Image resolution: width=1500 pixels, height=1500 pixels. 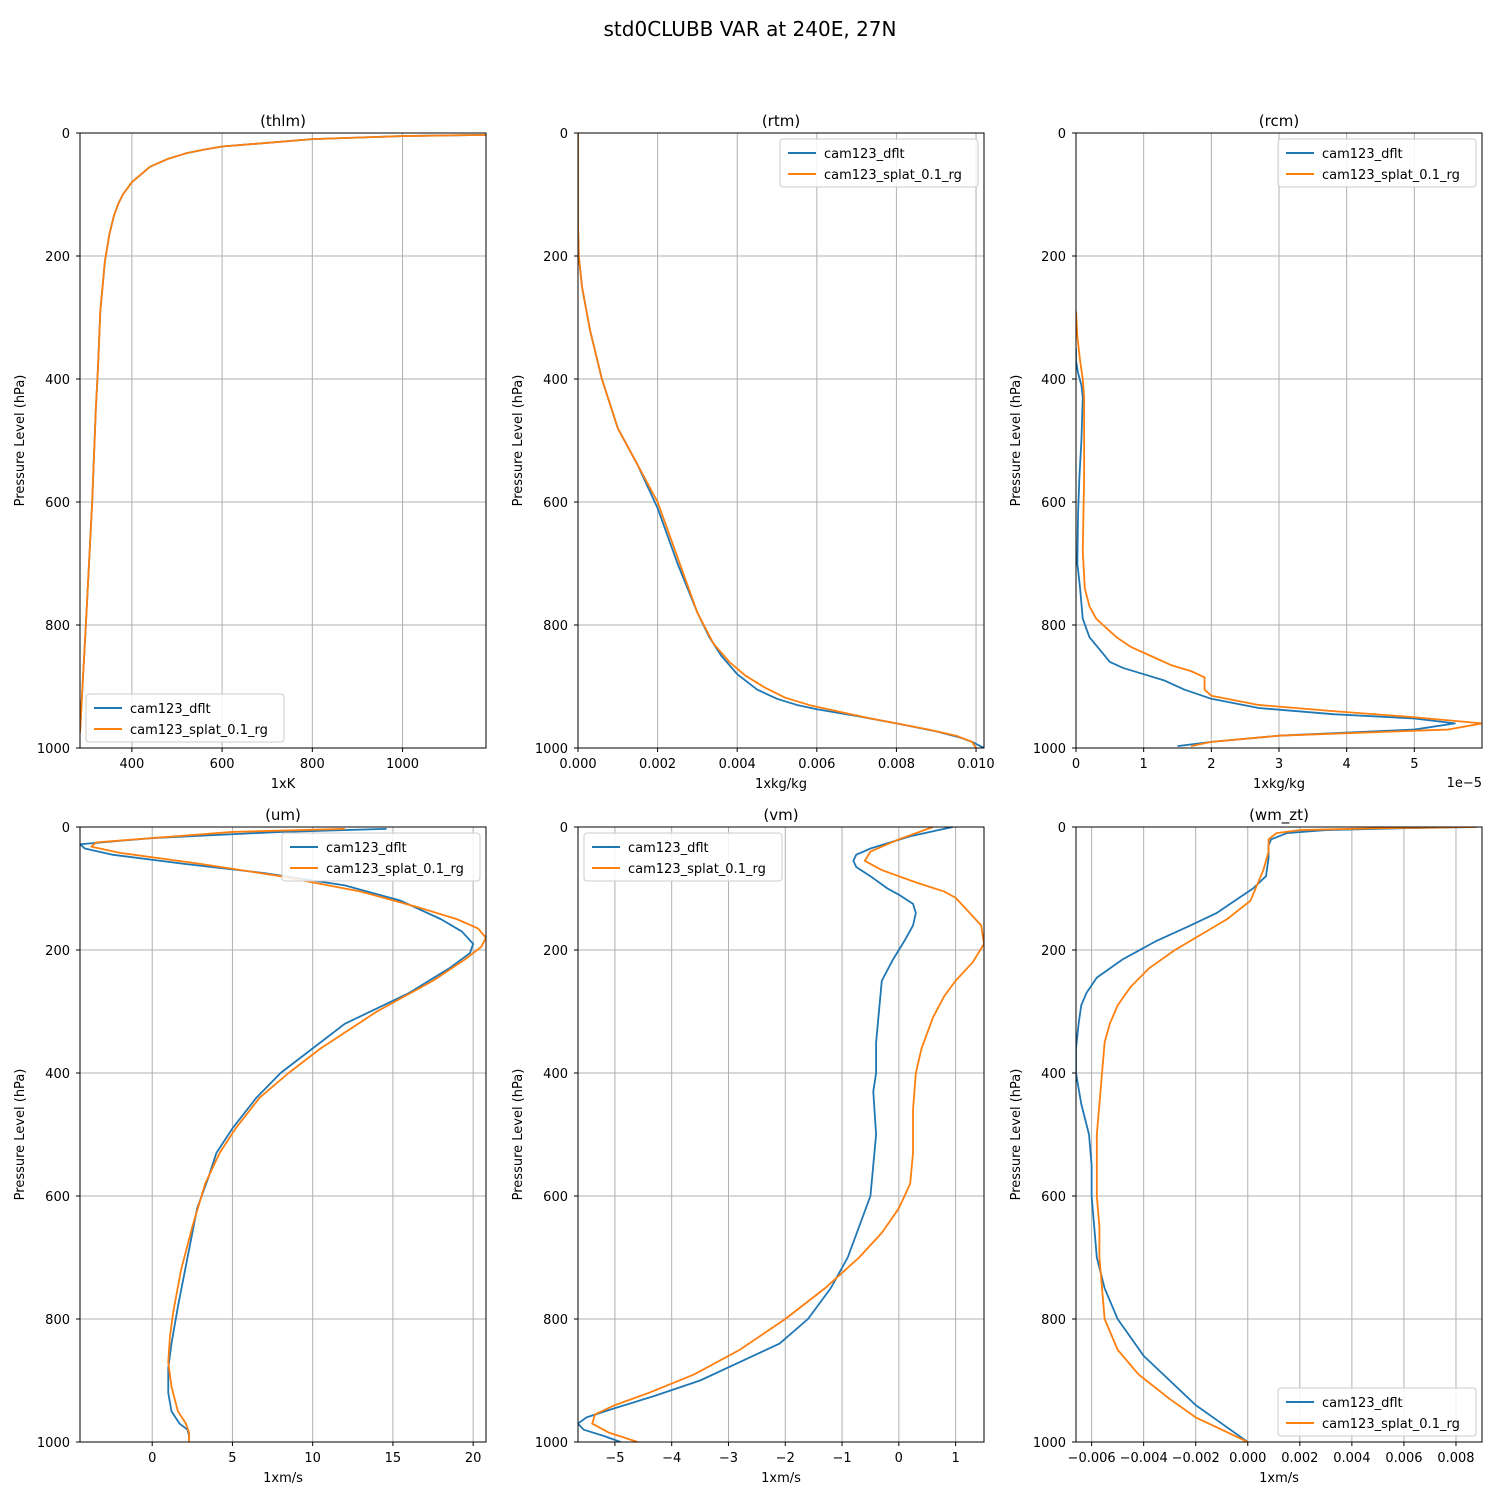 I want to click on rtm-axes-frame, so click(x=781, y=440).